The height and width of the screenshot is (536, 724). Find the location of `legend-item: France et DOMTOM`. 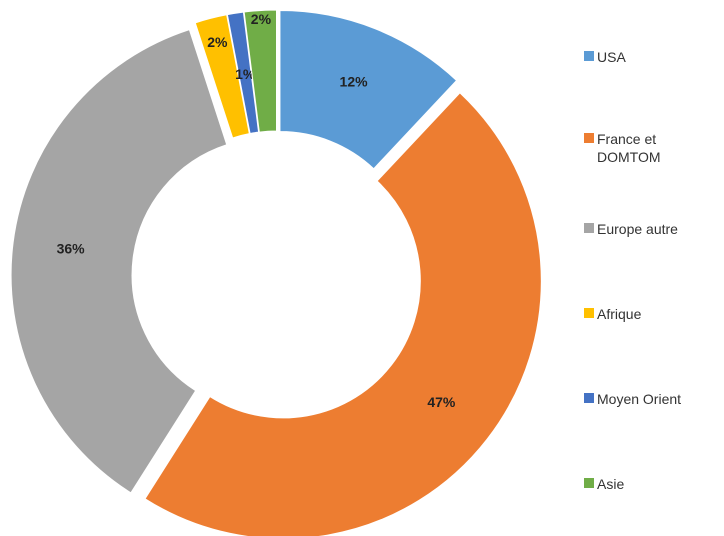

legend-item: France et DOMTOM is located at coordinates (645, 148).